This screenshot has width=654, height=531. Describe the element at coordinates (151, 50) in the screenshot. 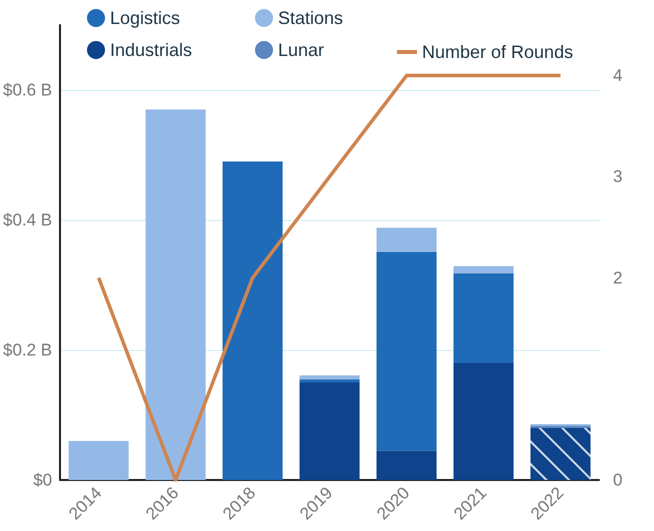

I see `legend-label: Industrials` at that location.